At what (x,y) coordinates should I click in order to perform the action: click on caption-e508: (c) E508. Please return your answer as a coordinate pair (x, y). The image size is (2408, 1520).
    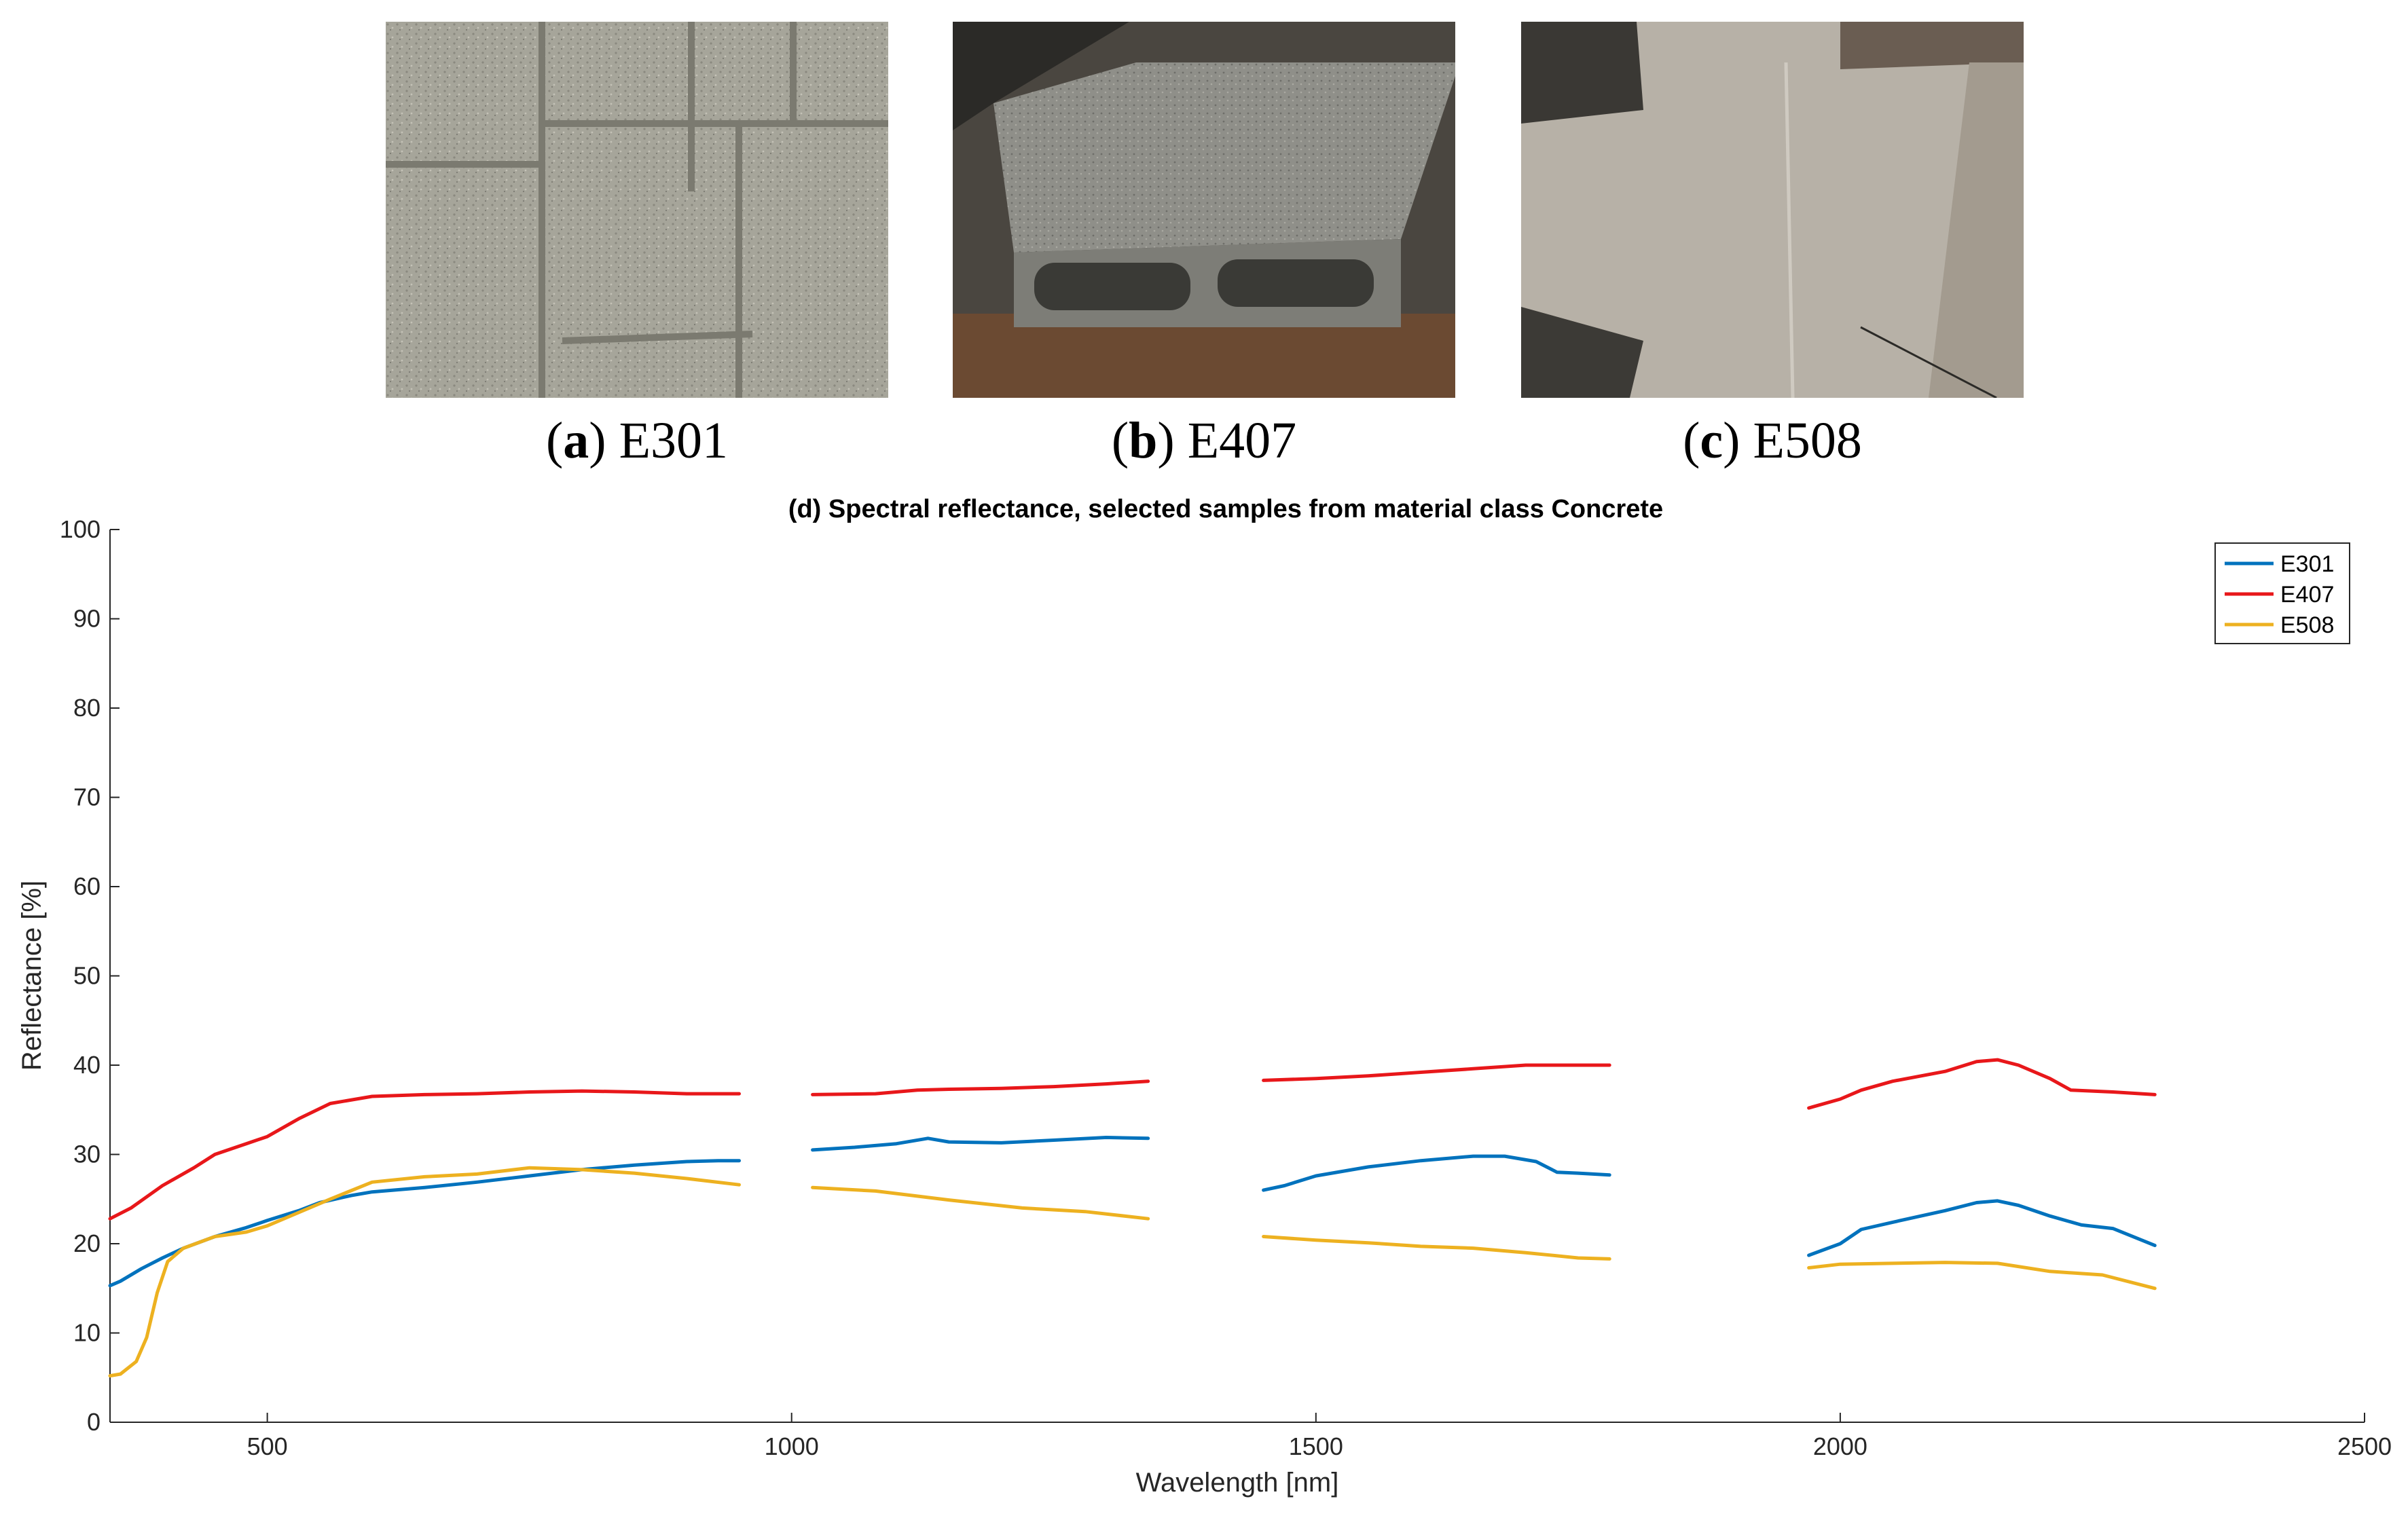
    Looking at the image, I should click on (1773, 440).